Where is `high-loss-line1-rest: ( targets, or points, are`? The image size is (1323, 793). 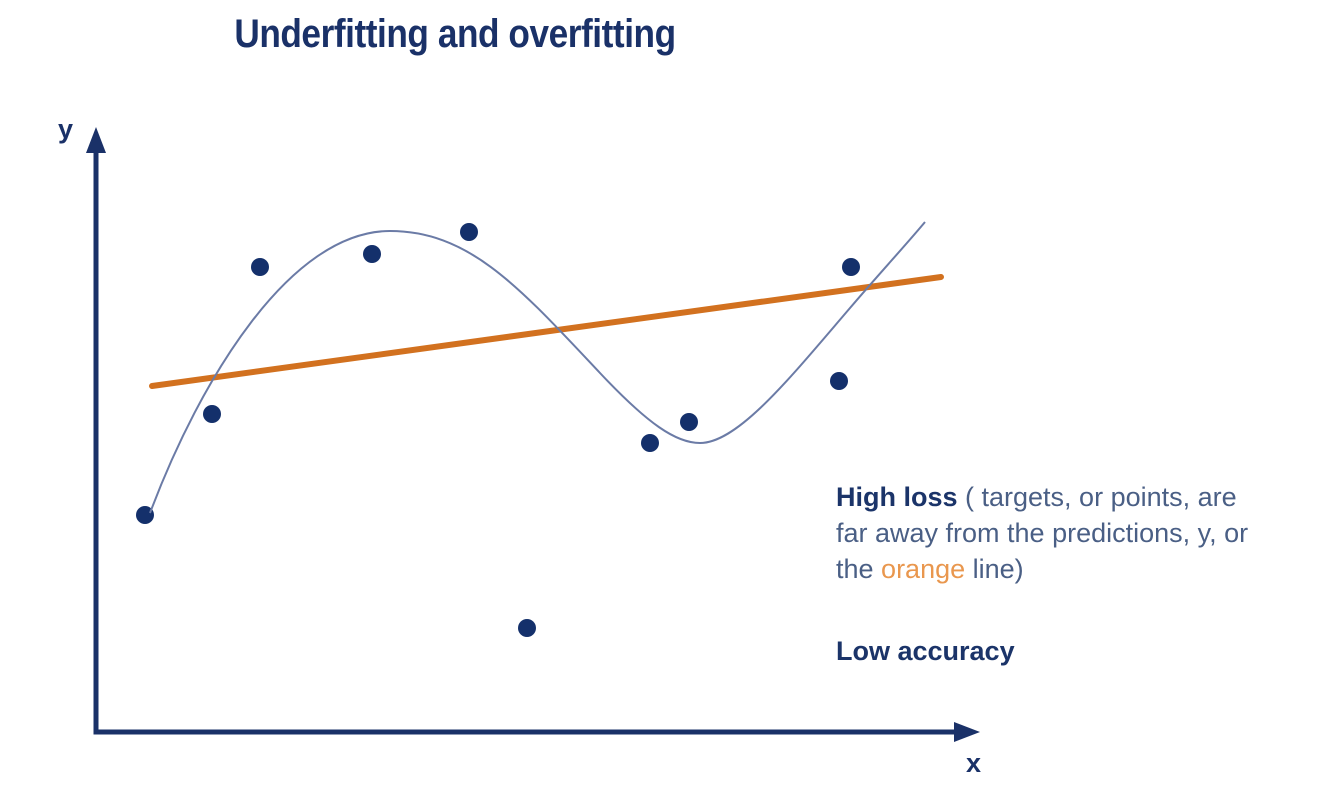 high-loss-line1-rest: ( targets, or points, are is located at coordinates (1097, 497).